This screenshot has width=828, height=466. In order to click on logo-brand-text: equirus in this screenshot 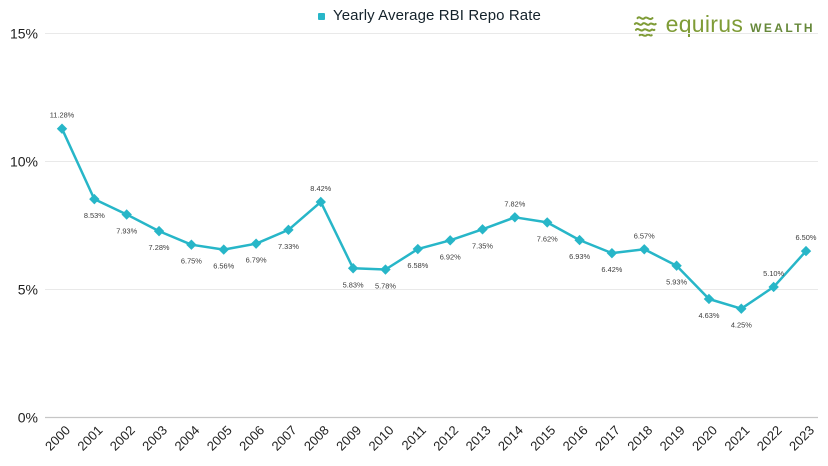, I will do `click(704, 23)`.